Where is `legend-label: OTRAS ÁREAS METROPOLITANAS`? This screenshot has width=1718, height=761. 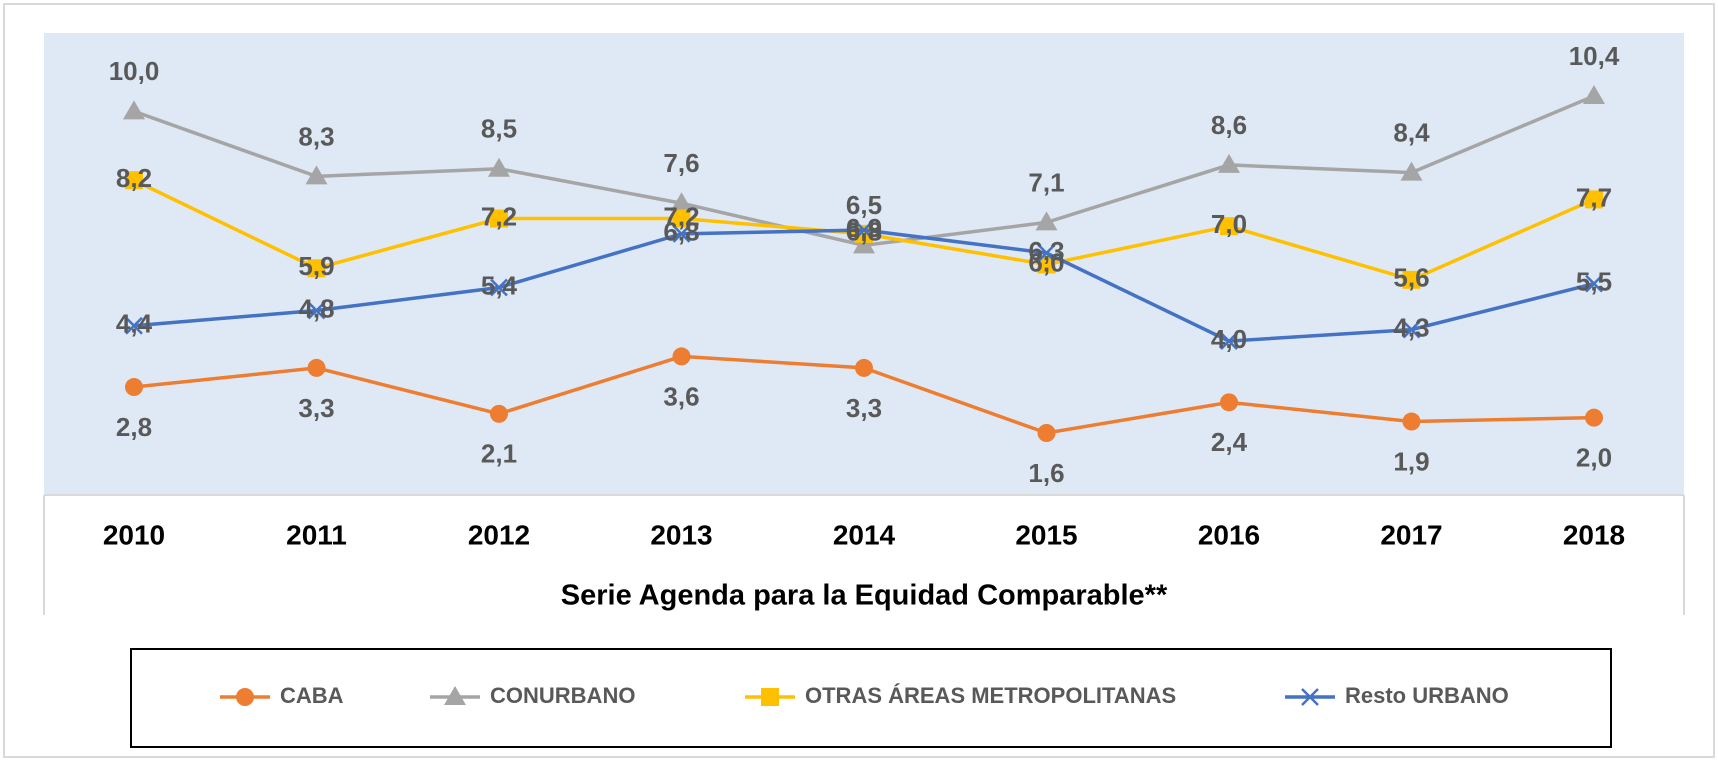 legend-label: OTRAS ÁREAS METROPOLITANAS is located at coordinates (990, 695).